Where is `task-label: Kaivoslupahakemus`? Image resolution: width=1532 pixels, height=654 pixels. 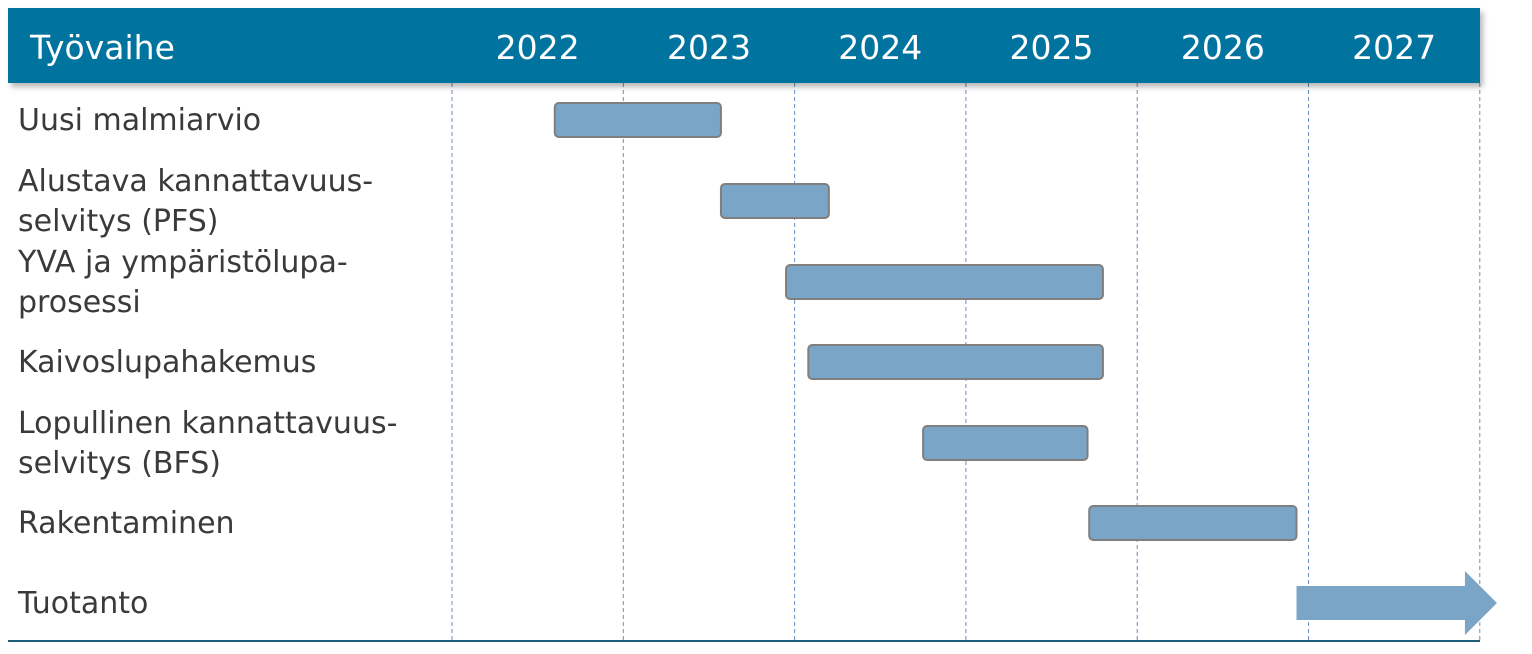 task-label: Kaivoslupahakemus is located at coordinates (167, 362).